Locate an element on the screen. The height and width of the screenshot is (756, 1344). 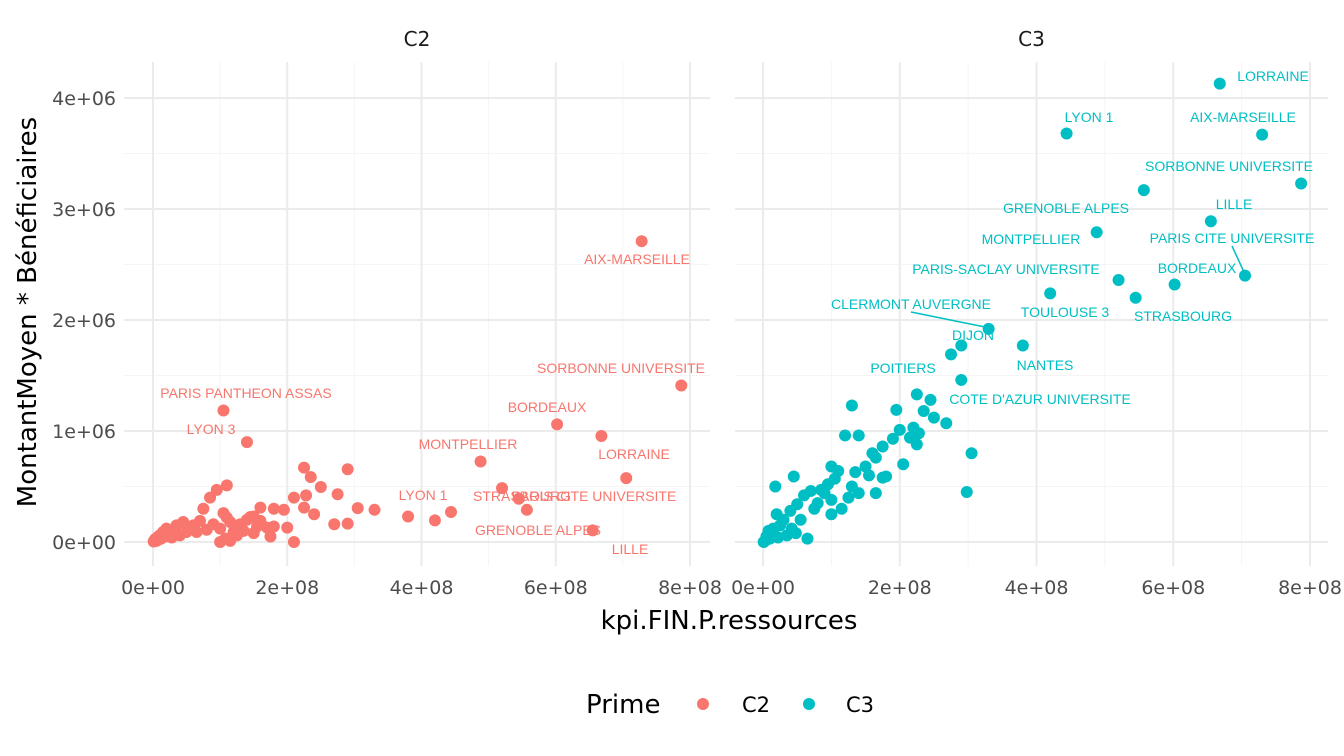
point-label: AIX-MARSEILLE is located at coordinates (637, 259).